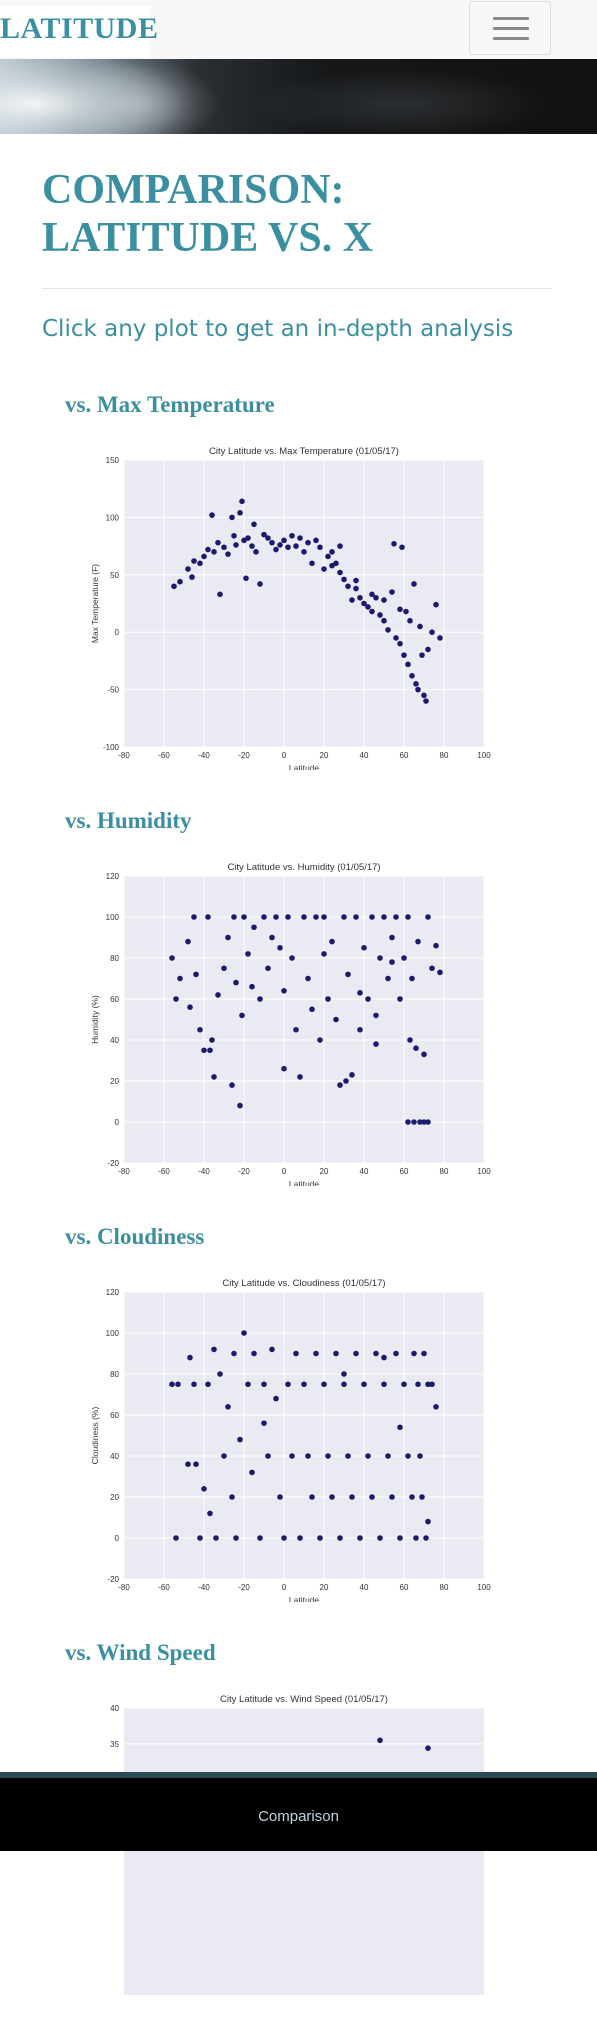 The width and height of the screenshot is (597, 2018). What do you see at coordinates (244, 755) in the screenshot?
I see `x-tick-label: -20` at bounding box center [244, 755].